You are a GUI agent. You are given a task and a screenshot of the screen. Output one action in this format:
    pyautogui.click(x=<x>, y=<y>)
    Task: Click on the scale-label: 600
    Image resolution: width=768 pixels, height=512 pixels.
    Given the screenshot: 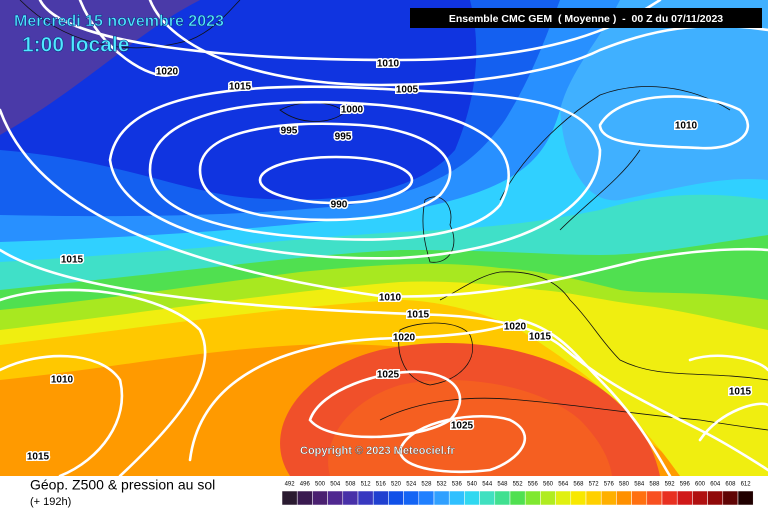 What is the action you would take?
    pyautogui.click(x=700, y=485)
    